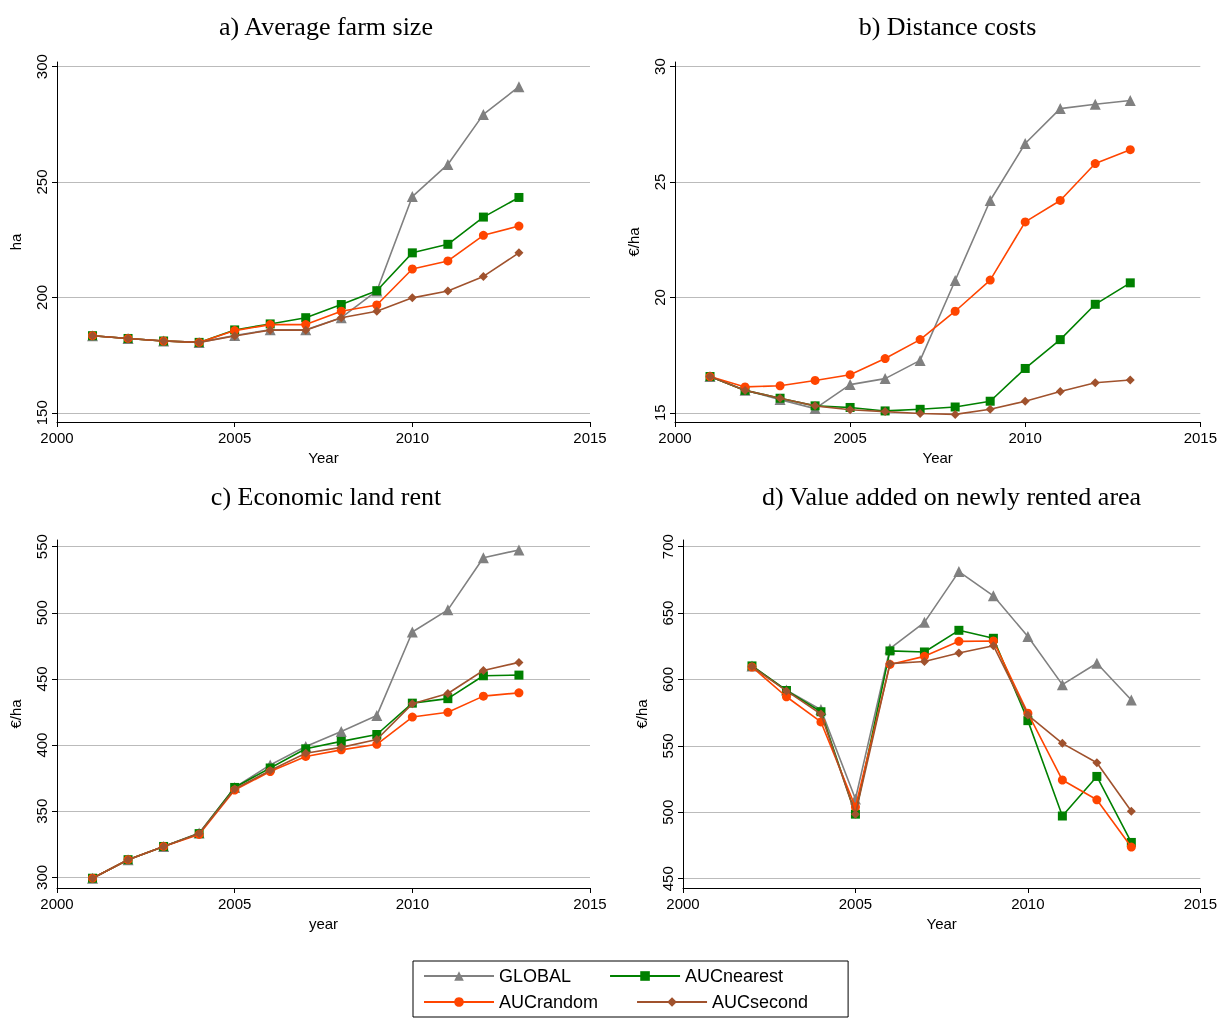  What do you see at coordinates (659, 413) in the screenshot?
I see `y-tick-label: 15` at bounding box center [659, 413].